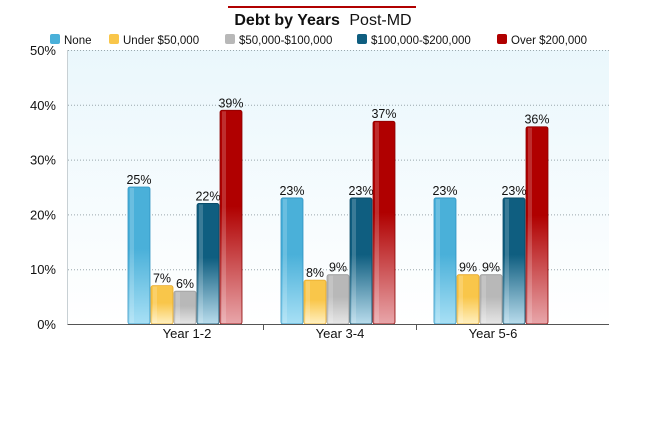 This screenshot has height=439, width=645. I want to click on y-tick-label: 10%, so click(43, 269).